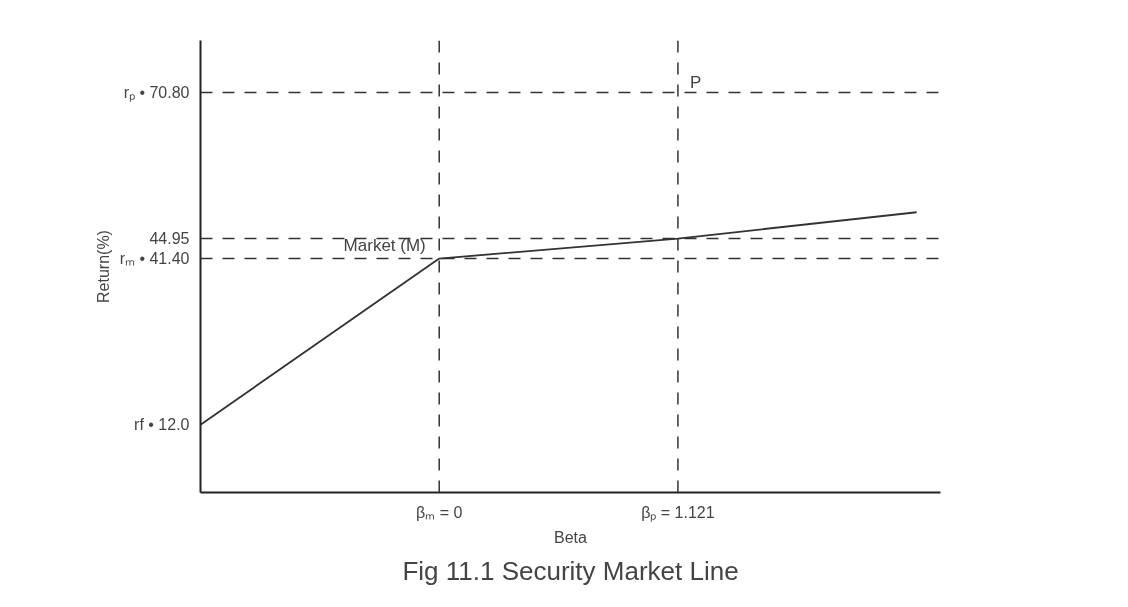 The image size is (1128, 607). I want to click on y-tick-label: rₚ • 70.80, so click(156, 92).